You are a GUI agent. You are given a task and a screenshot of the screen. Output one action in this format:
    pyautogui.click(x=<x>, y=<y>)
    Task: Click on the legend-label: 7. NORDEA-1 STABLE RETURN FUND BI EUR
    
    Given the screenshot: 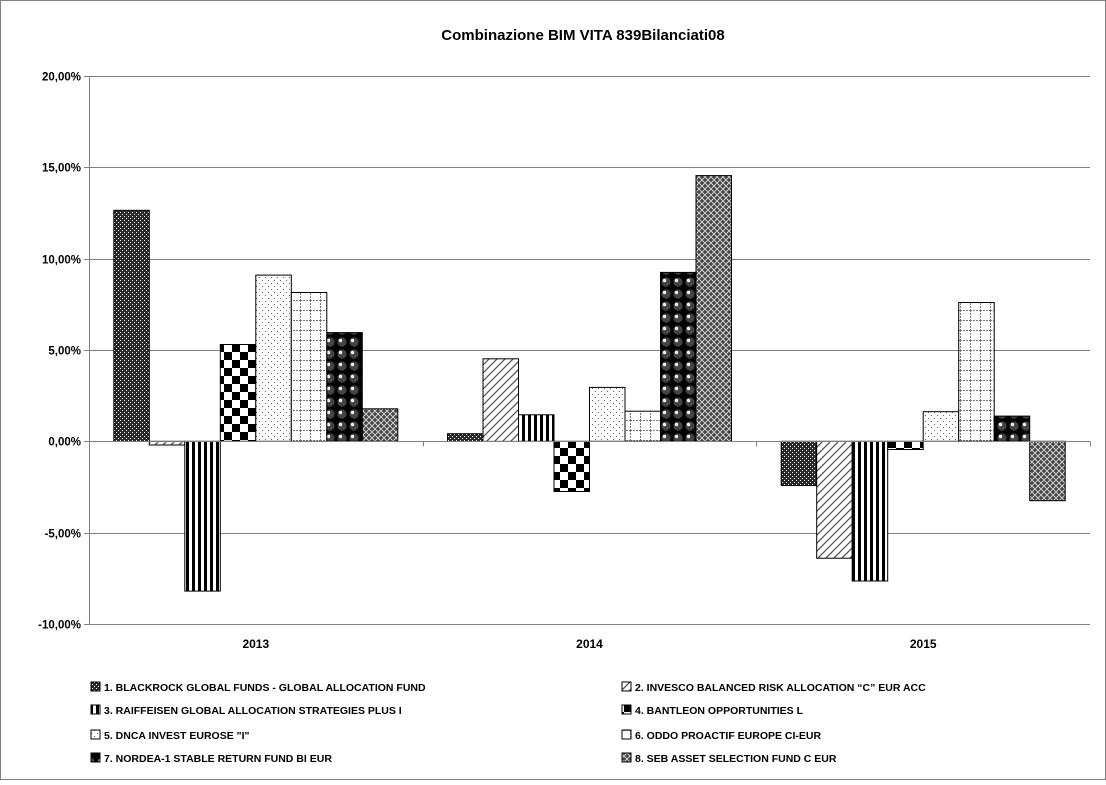 What is the action you would take?
    pyautogui.click(x=218, y=759)
    